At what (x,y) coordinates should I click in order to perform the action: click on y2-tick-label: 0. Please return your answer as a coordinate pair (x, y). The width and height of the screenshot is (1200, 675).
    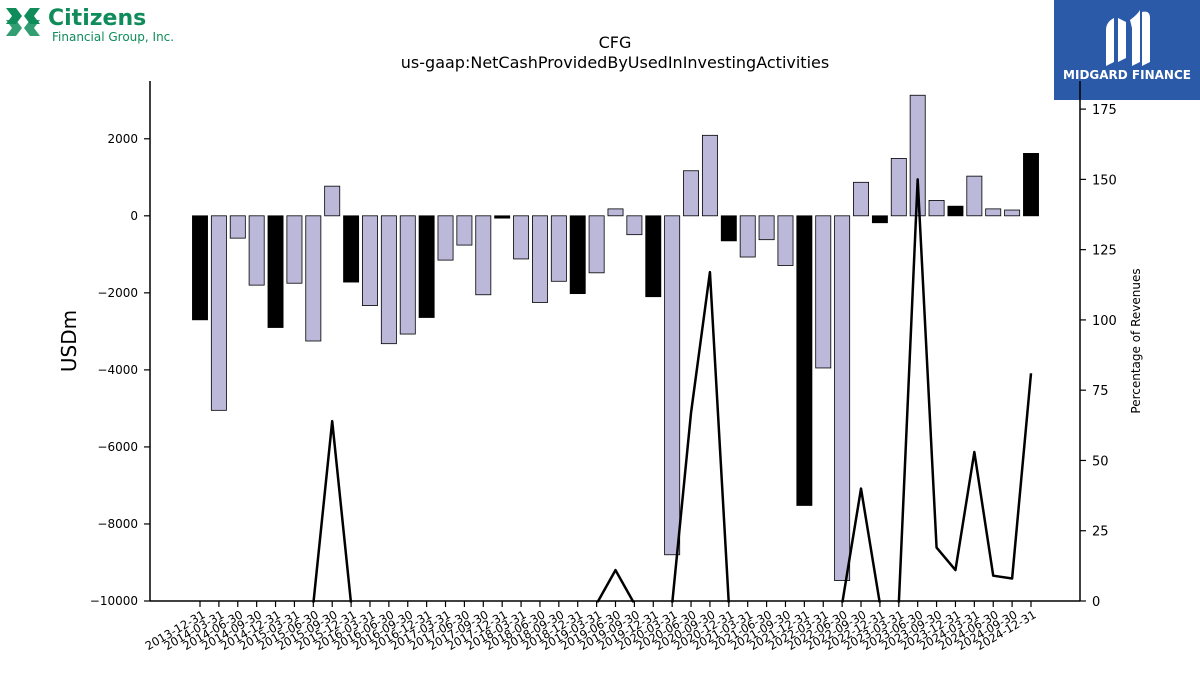
    Looking at the image, I should click on (1096, 602).